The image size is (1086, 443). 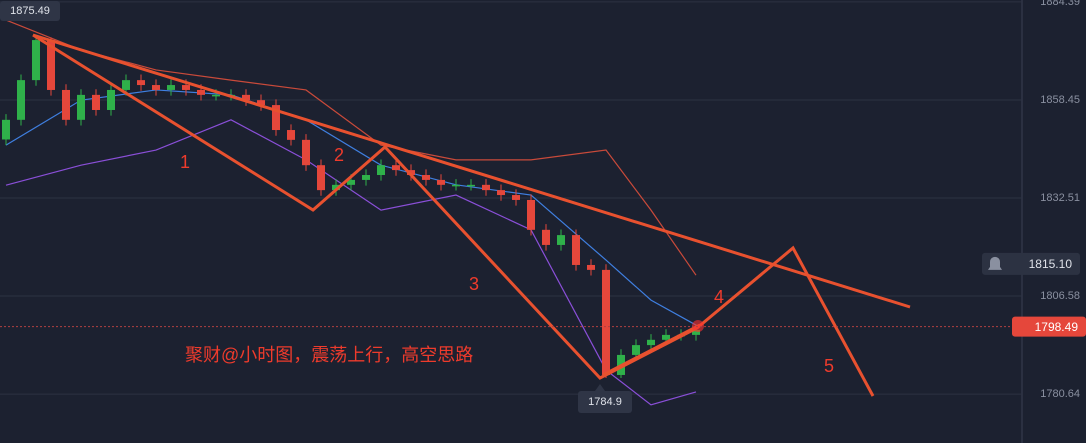 I want to click on annotation: 4, so click(x=719, y=297).